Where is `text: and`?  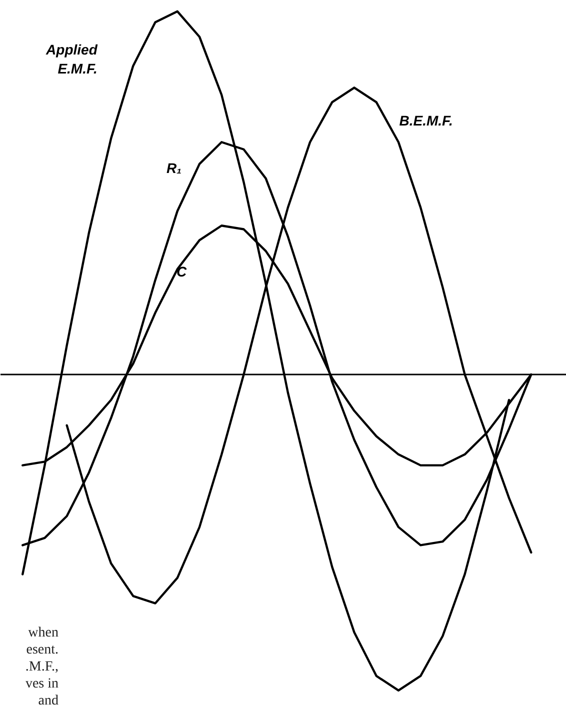 text: and is located at coordinates (48, 701).